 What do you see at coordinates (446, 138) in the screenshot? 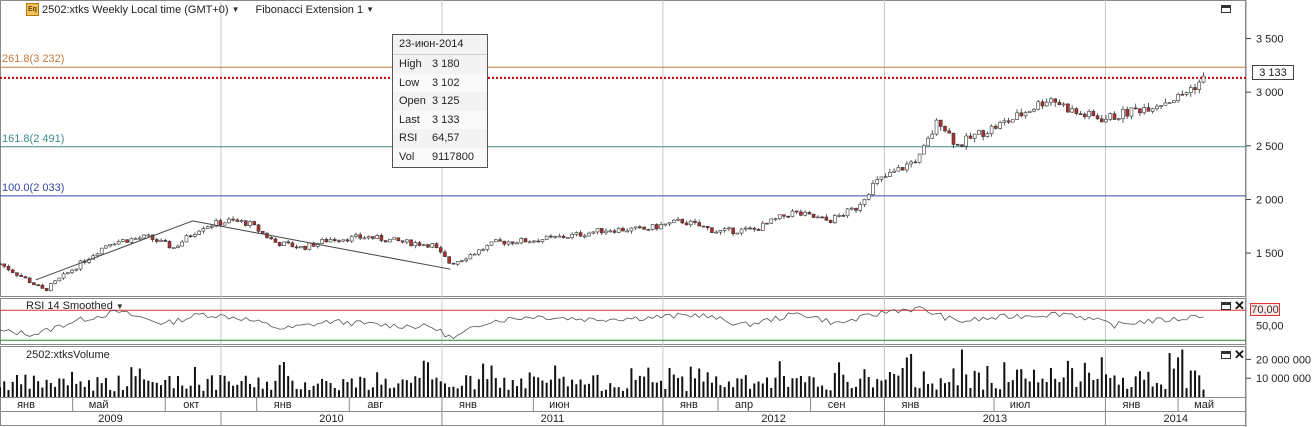
I see `tooltip-value: 64,57` at bounding box center [446, 138].